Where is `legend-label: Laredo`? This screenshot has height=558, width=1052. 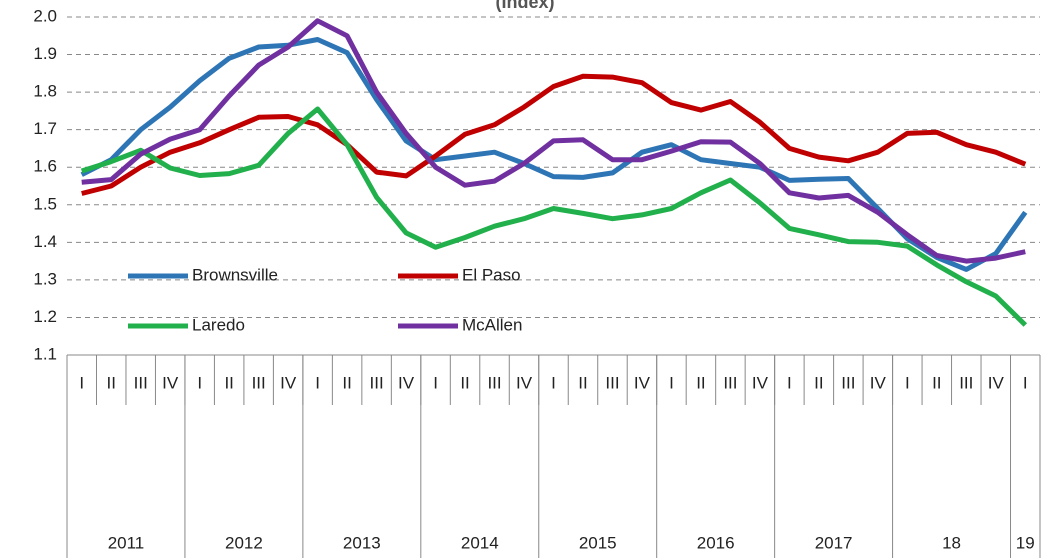
legend-label: Laredo is located at coordinates (218, 324).